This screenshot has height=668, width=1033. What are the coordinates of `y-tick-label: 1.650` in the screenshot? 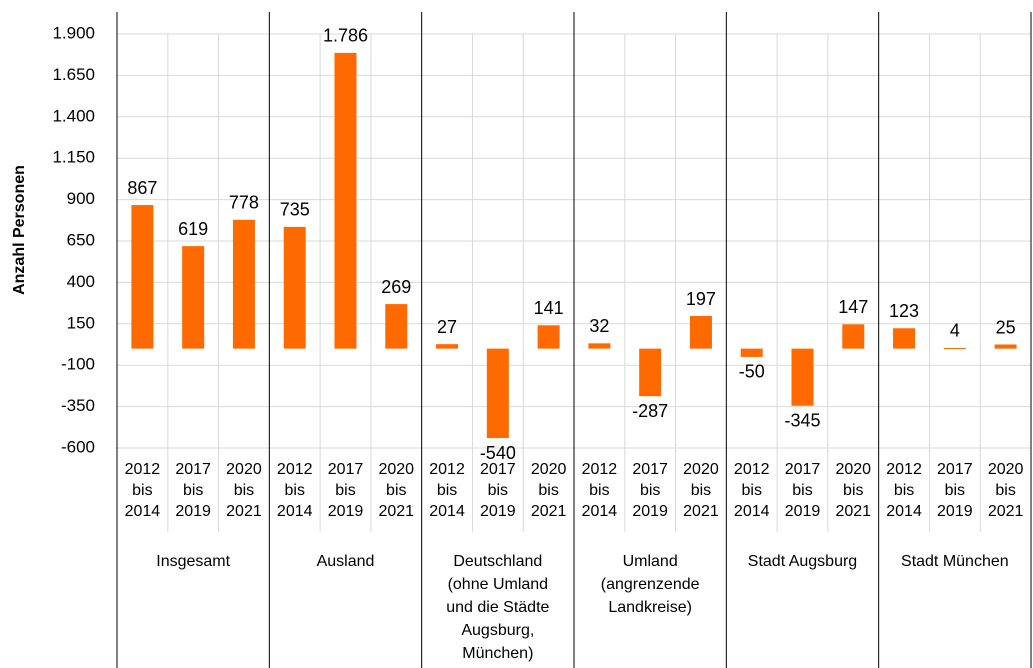 It's located at (73, 74).